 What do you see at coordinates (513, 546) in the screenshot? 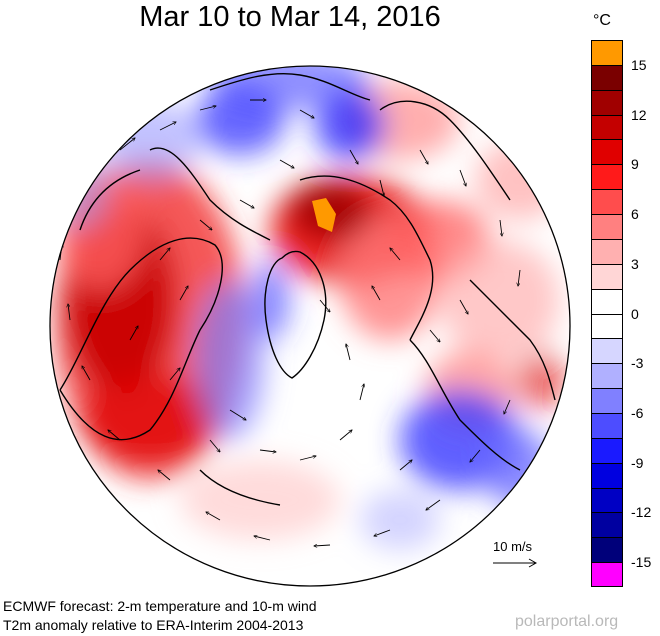
I see `wind-reference-label: 10 m/s` at bounding box center [513, 546].